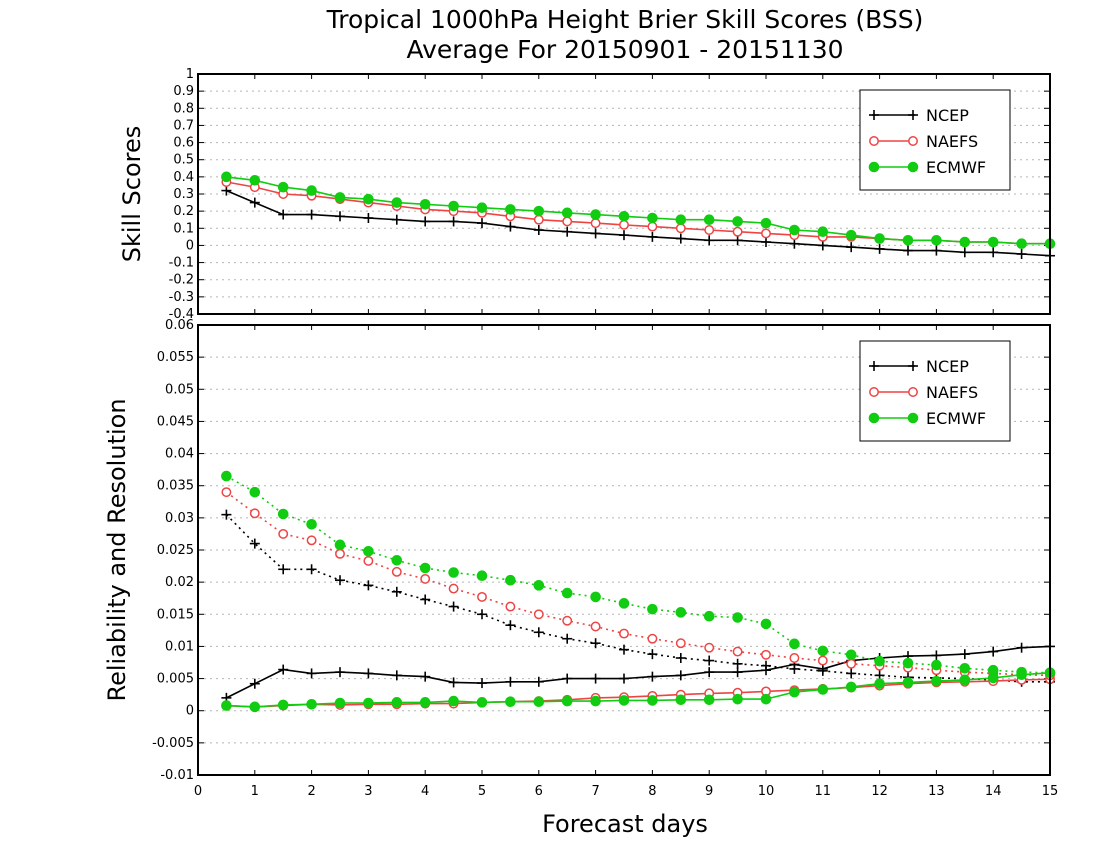 This screenshot has width=1100, height=850. Describe the element at coordinates (482, 791) in the screenshot. I see `x-tick-label: 5` at that location.